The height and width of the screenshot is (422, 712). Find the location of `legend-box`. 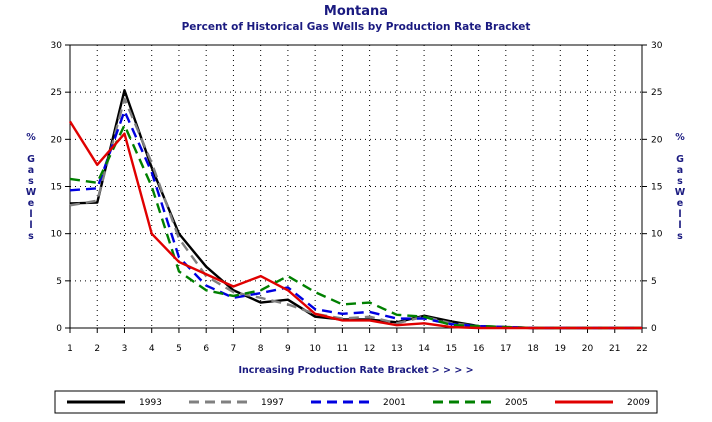

legend-box is located at coordinates (356, 402).